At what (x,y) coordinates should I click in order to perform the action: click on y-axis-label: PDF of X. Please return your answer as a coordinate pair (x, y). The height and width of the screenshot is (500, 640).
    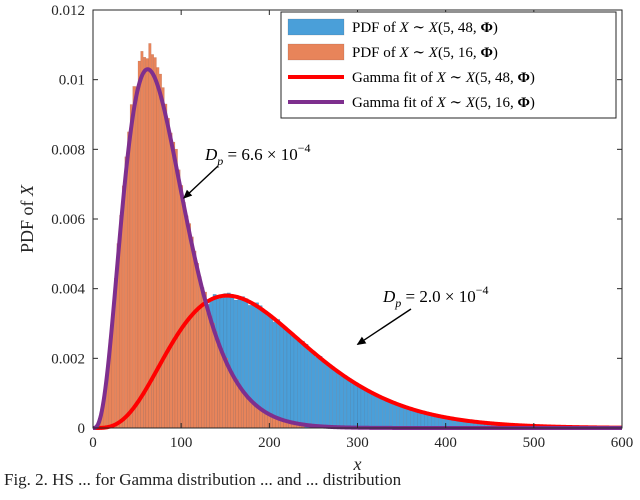
    Looking at the image, I should click on (27, 218).